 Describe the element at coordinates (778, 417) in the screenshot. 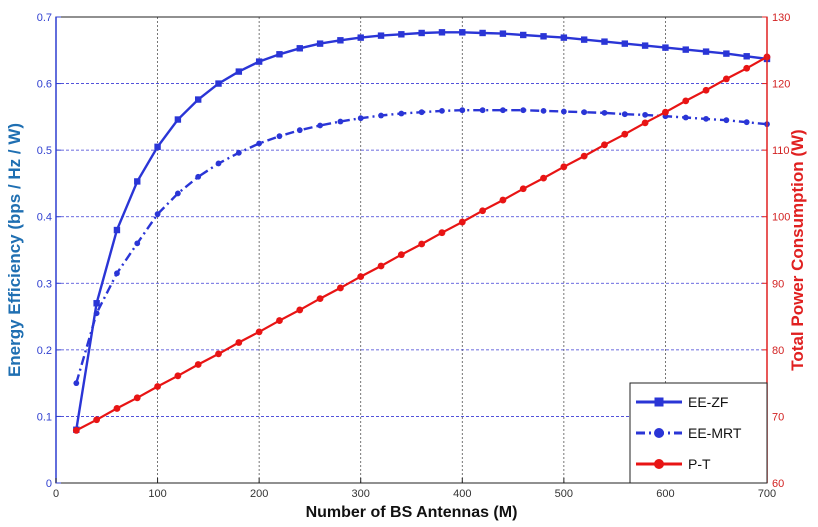

I see `right-tick-label: 70` at that location.